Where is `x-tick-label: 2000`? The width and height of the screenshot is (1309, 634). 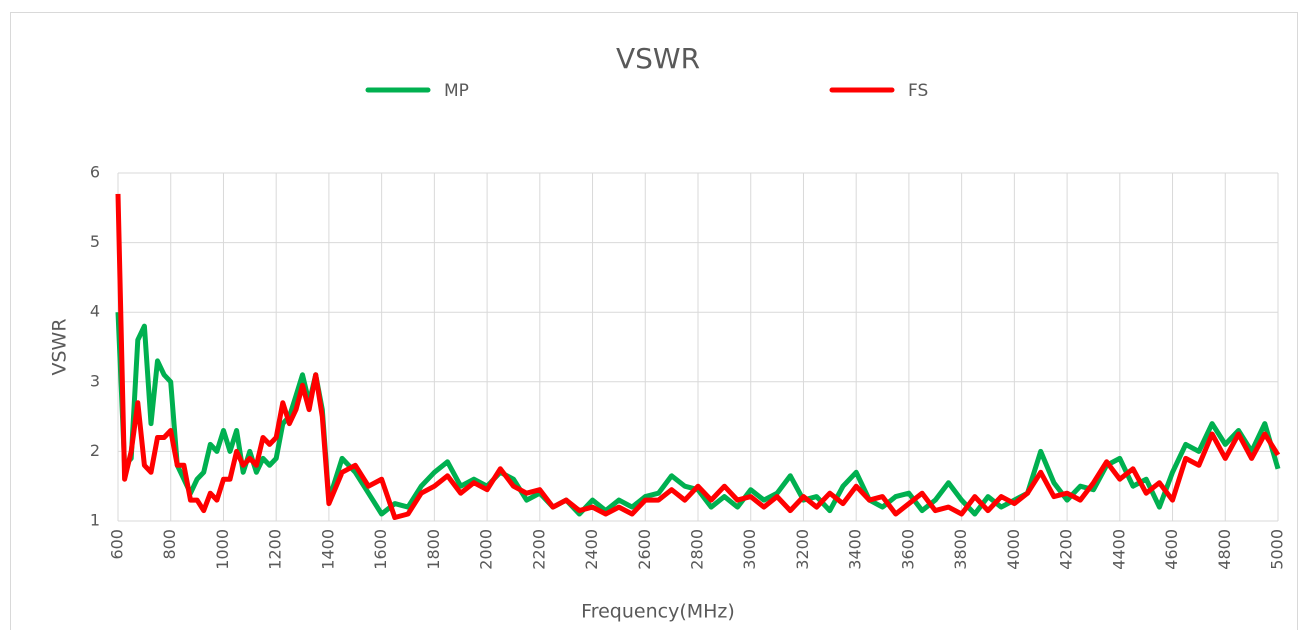 x-tick-label: 2000 is located at coordinates (486, 549).